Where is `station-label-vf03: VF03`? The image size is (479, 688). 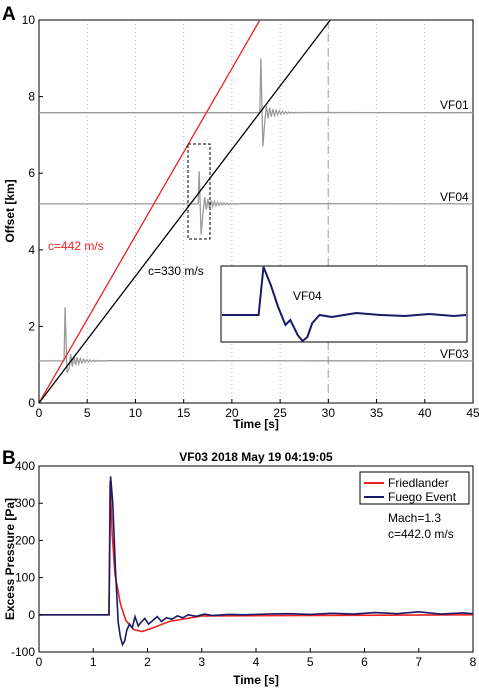 station-label-vf03: VF03 is located at coordinates (454, 354).